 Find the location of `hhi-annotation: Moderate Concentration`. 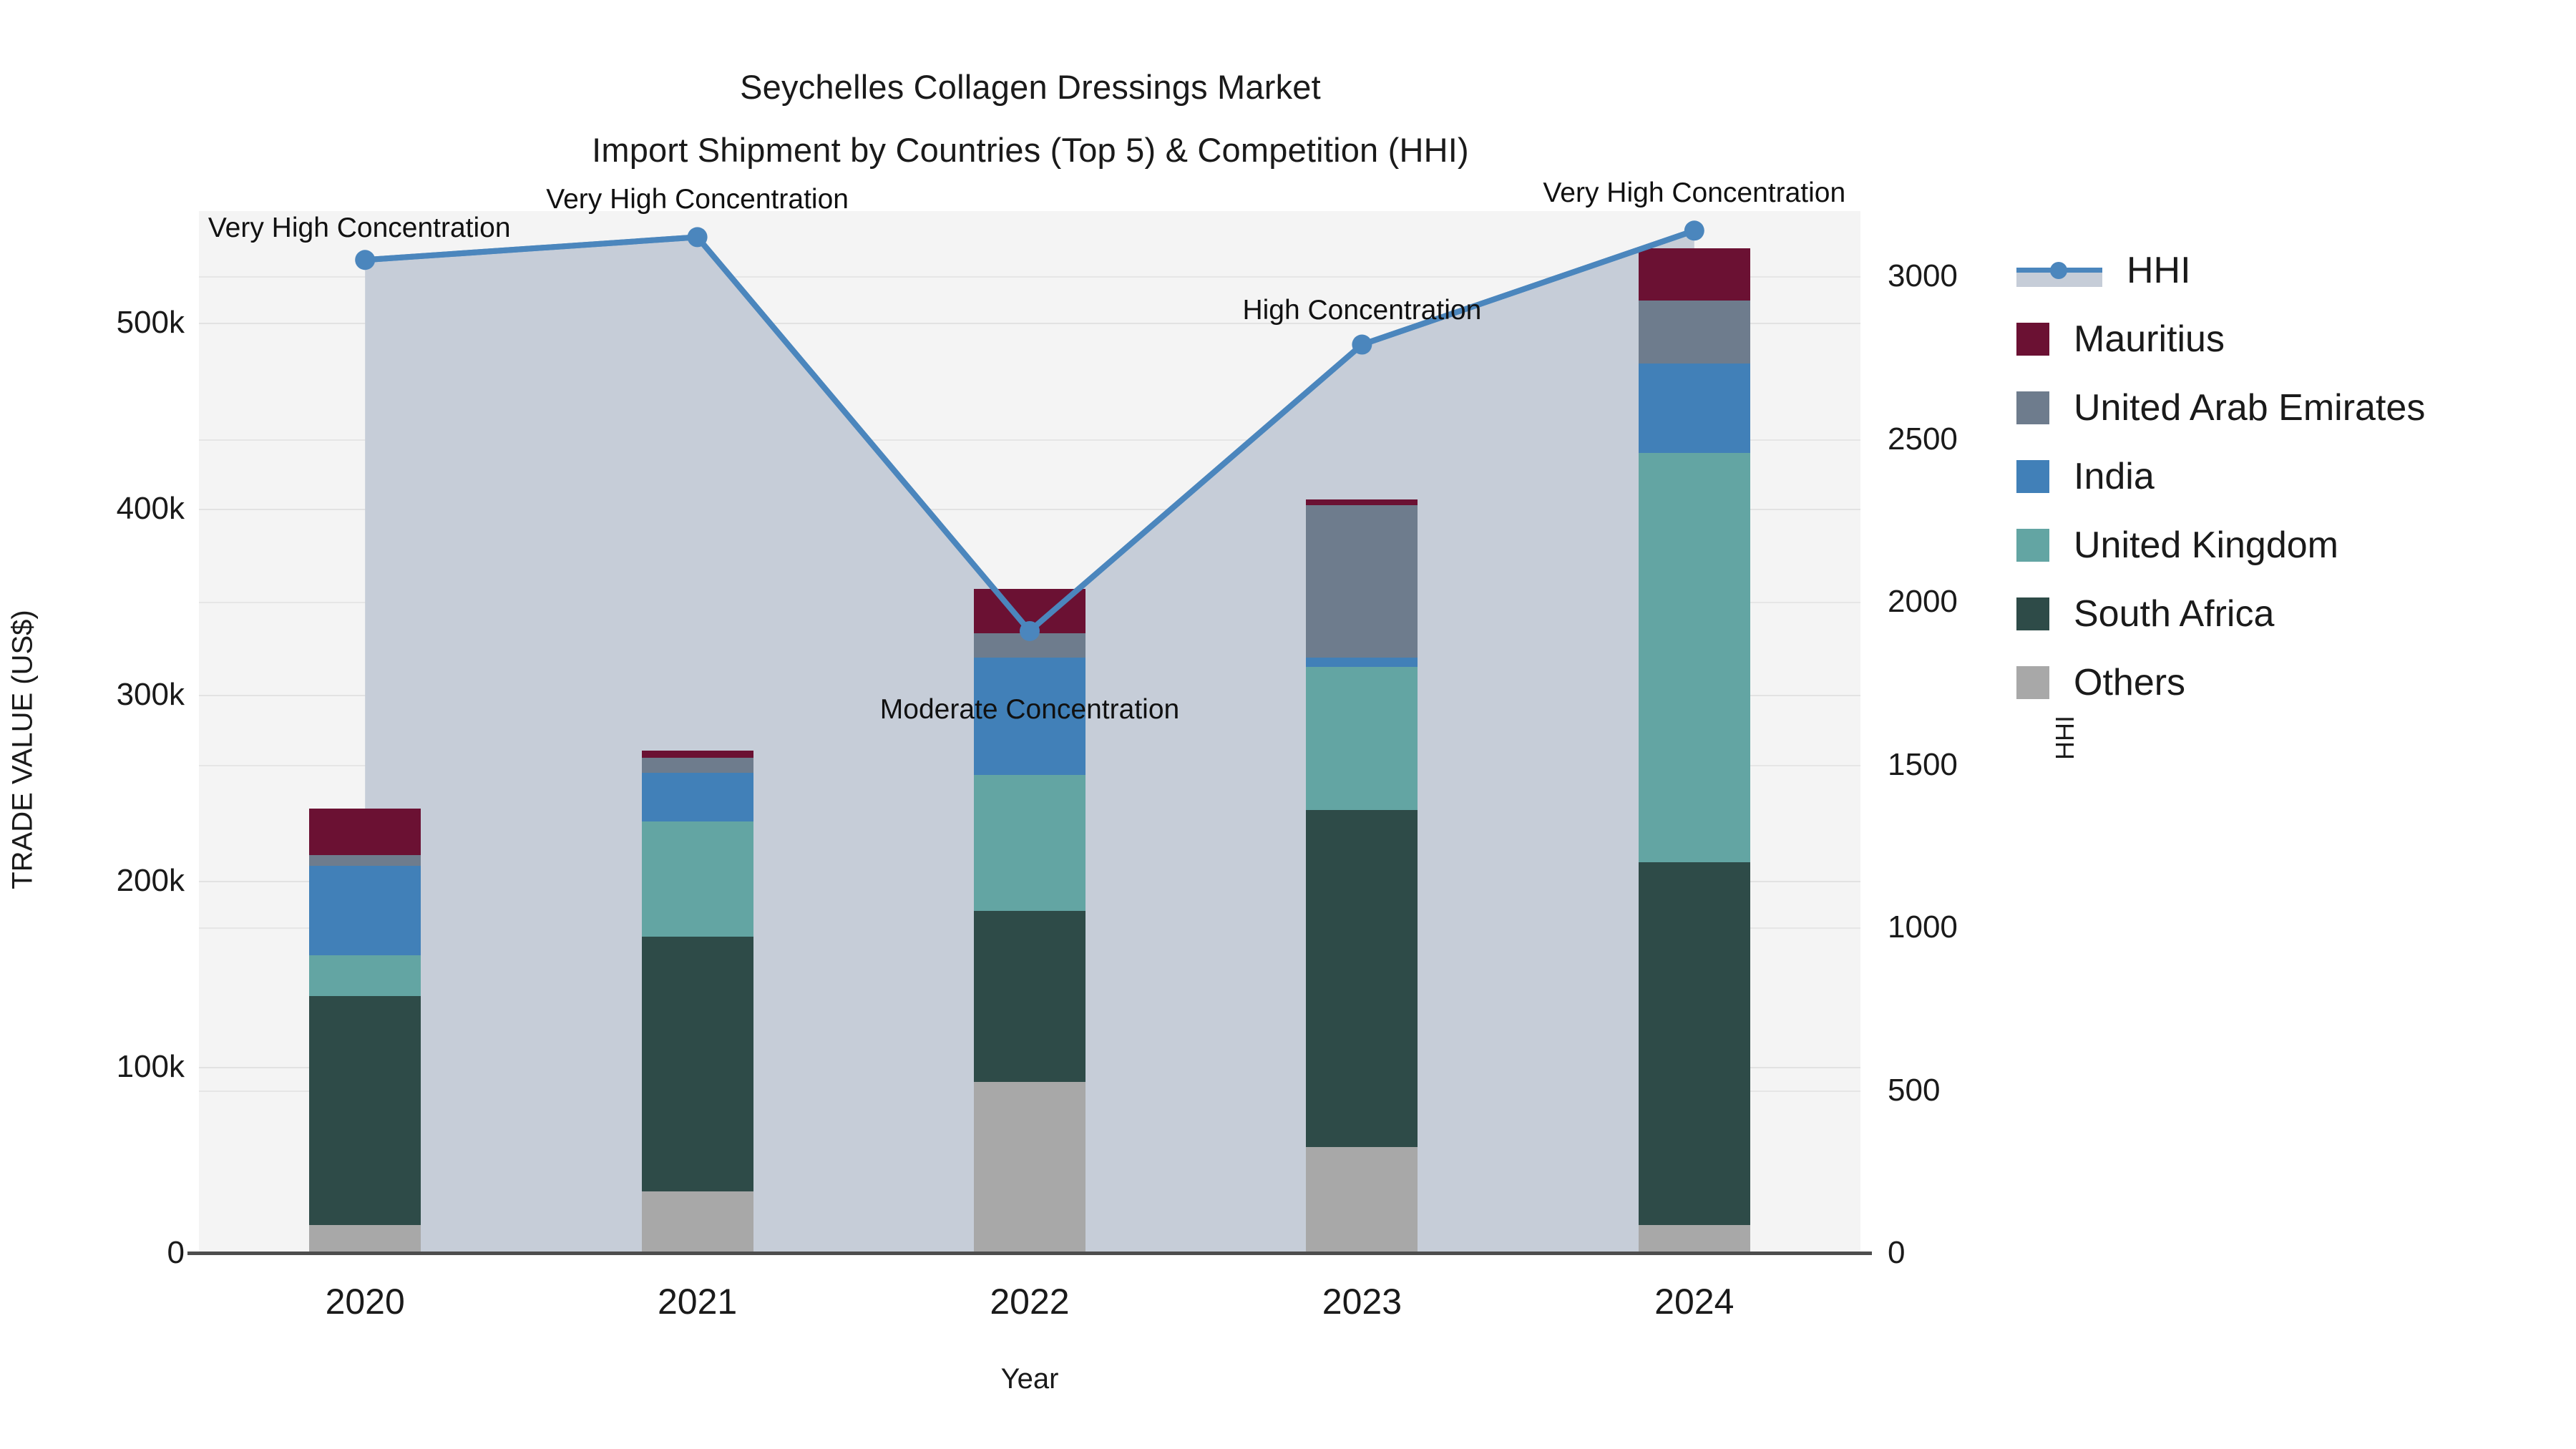

hhi-annotation: Moderate Concentration is located at coordinates (1029, 709).